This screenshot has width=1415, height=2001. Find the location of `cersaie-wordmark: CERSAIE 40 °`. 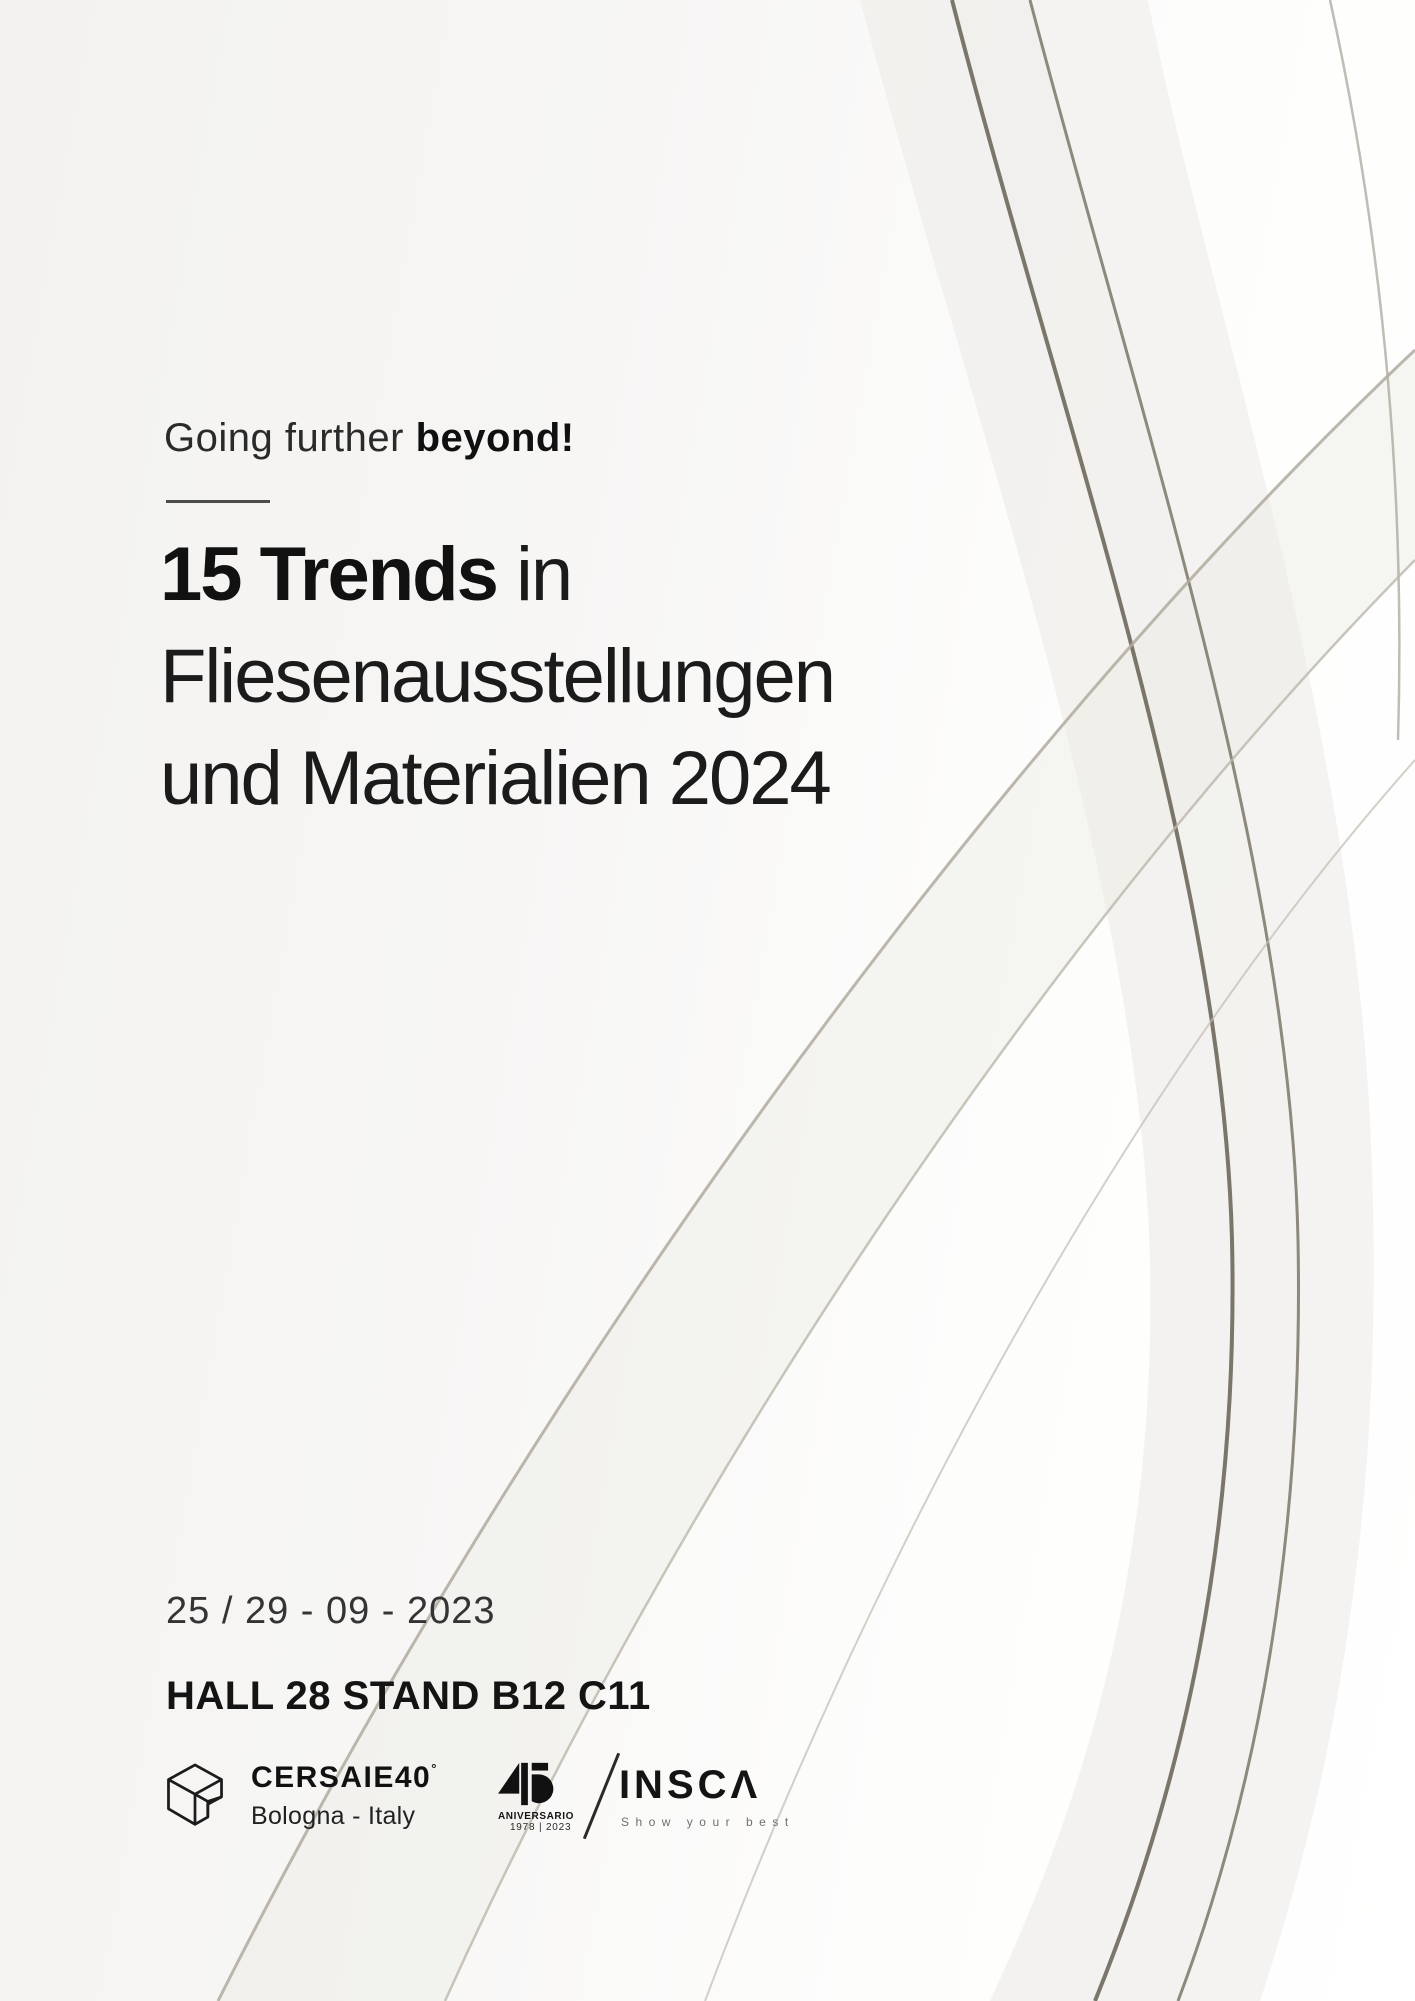

cersaie-wordmark: CERSAIE 40 ° is located at coordinates (344, 1778).